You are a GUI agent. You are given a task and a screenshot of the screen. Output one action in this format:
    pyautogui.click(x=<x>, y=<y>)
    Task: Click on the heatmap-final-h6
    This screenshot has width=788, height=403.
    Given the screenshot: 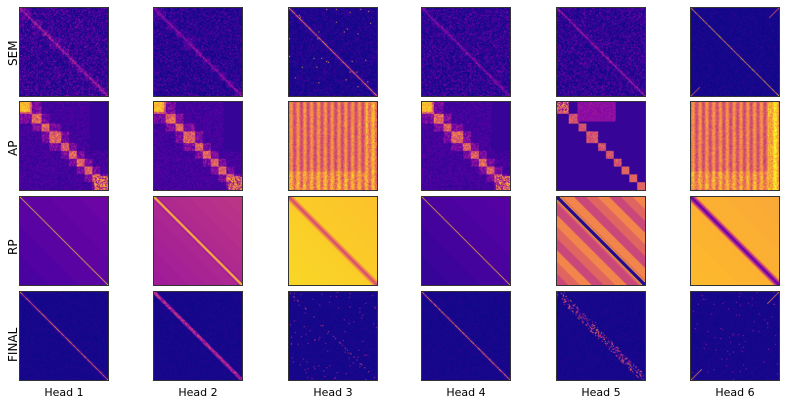 What is the action you would take?
    pyautogui.click(x=735, y=336)
    